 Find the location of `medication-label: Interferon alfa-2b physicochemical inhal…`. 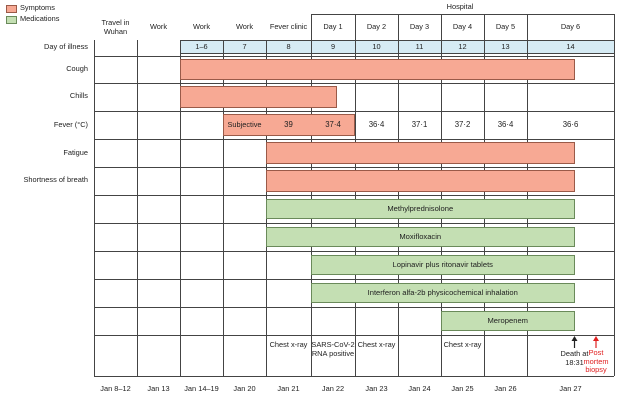

medication-label: Interferon alfa-2b physicochemical inhal… is located at coordinates (442, 292).